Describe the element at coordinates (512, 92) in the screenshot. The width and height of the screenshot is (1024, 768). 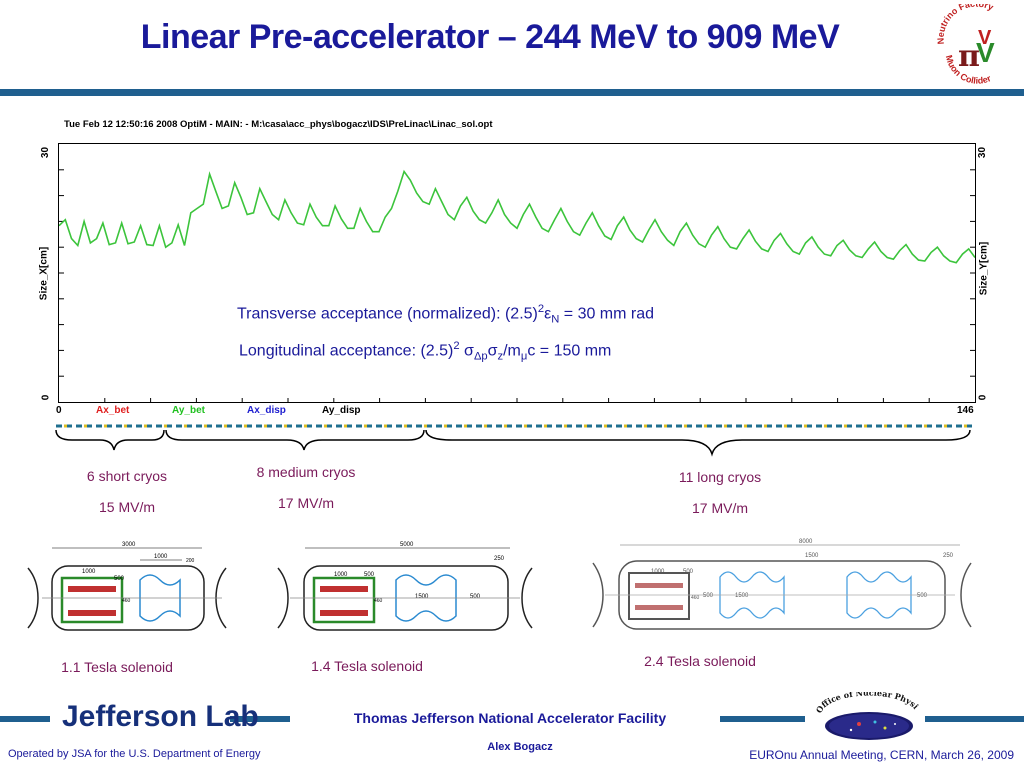
I see `title-divider` at that location.